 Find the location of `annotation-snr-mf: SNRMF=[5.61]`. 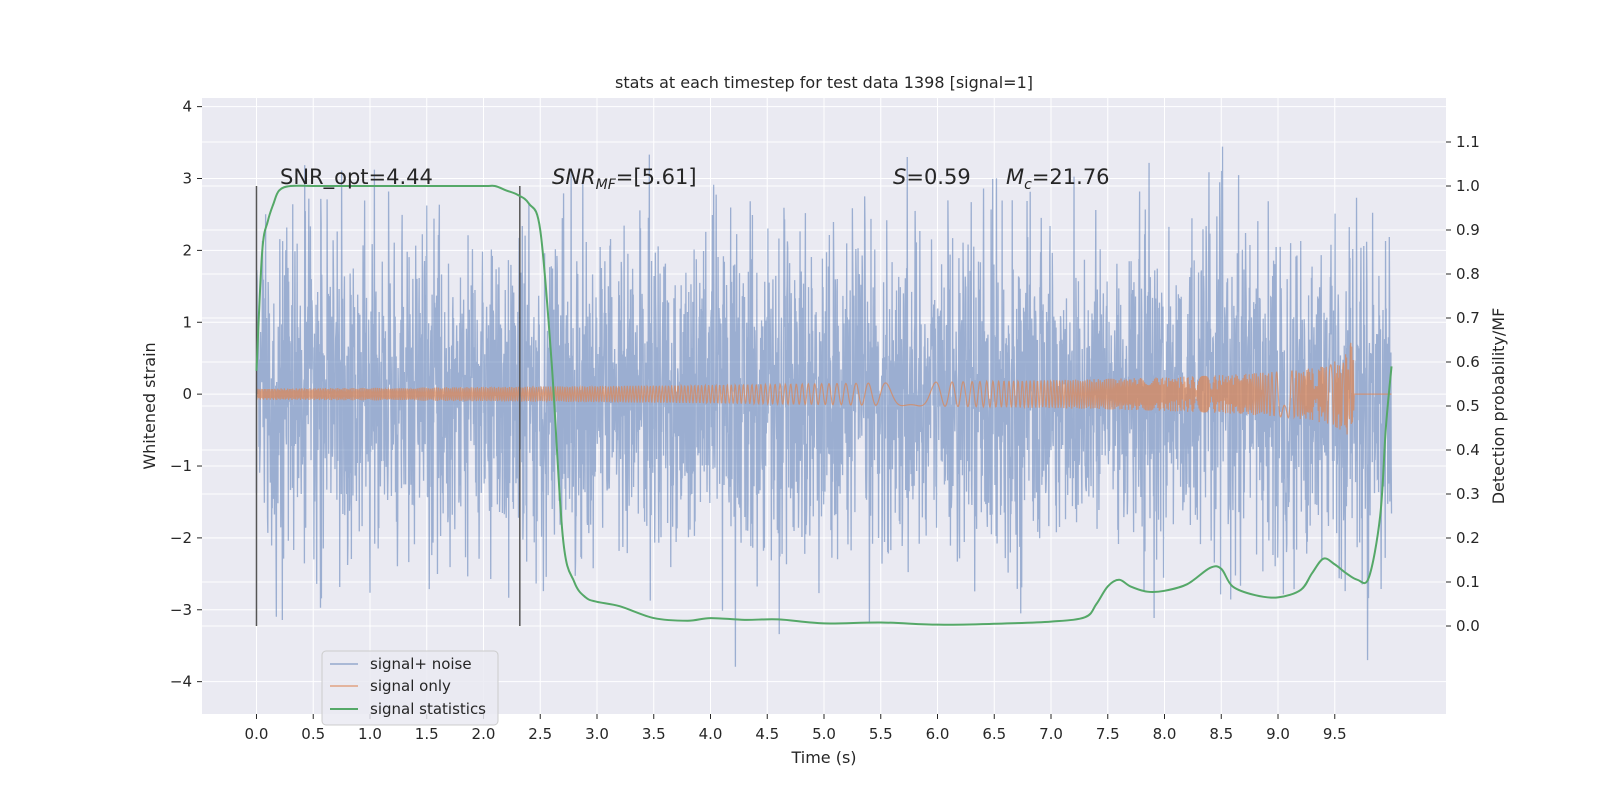

annotation-snr-mf: SNRMF=[5.61] is located at coordinates (624, 179).